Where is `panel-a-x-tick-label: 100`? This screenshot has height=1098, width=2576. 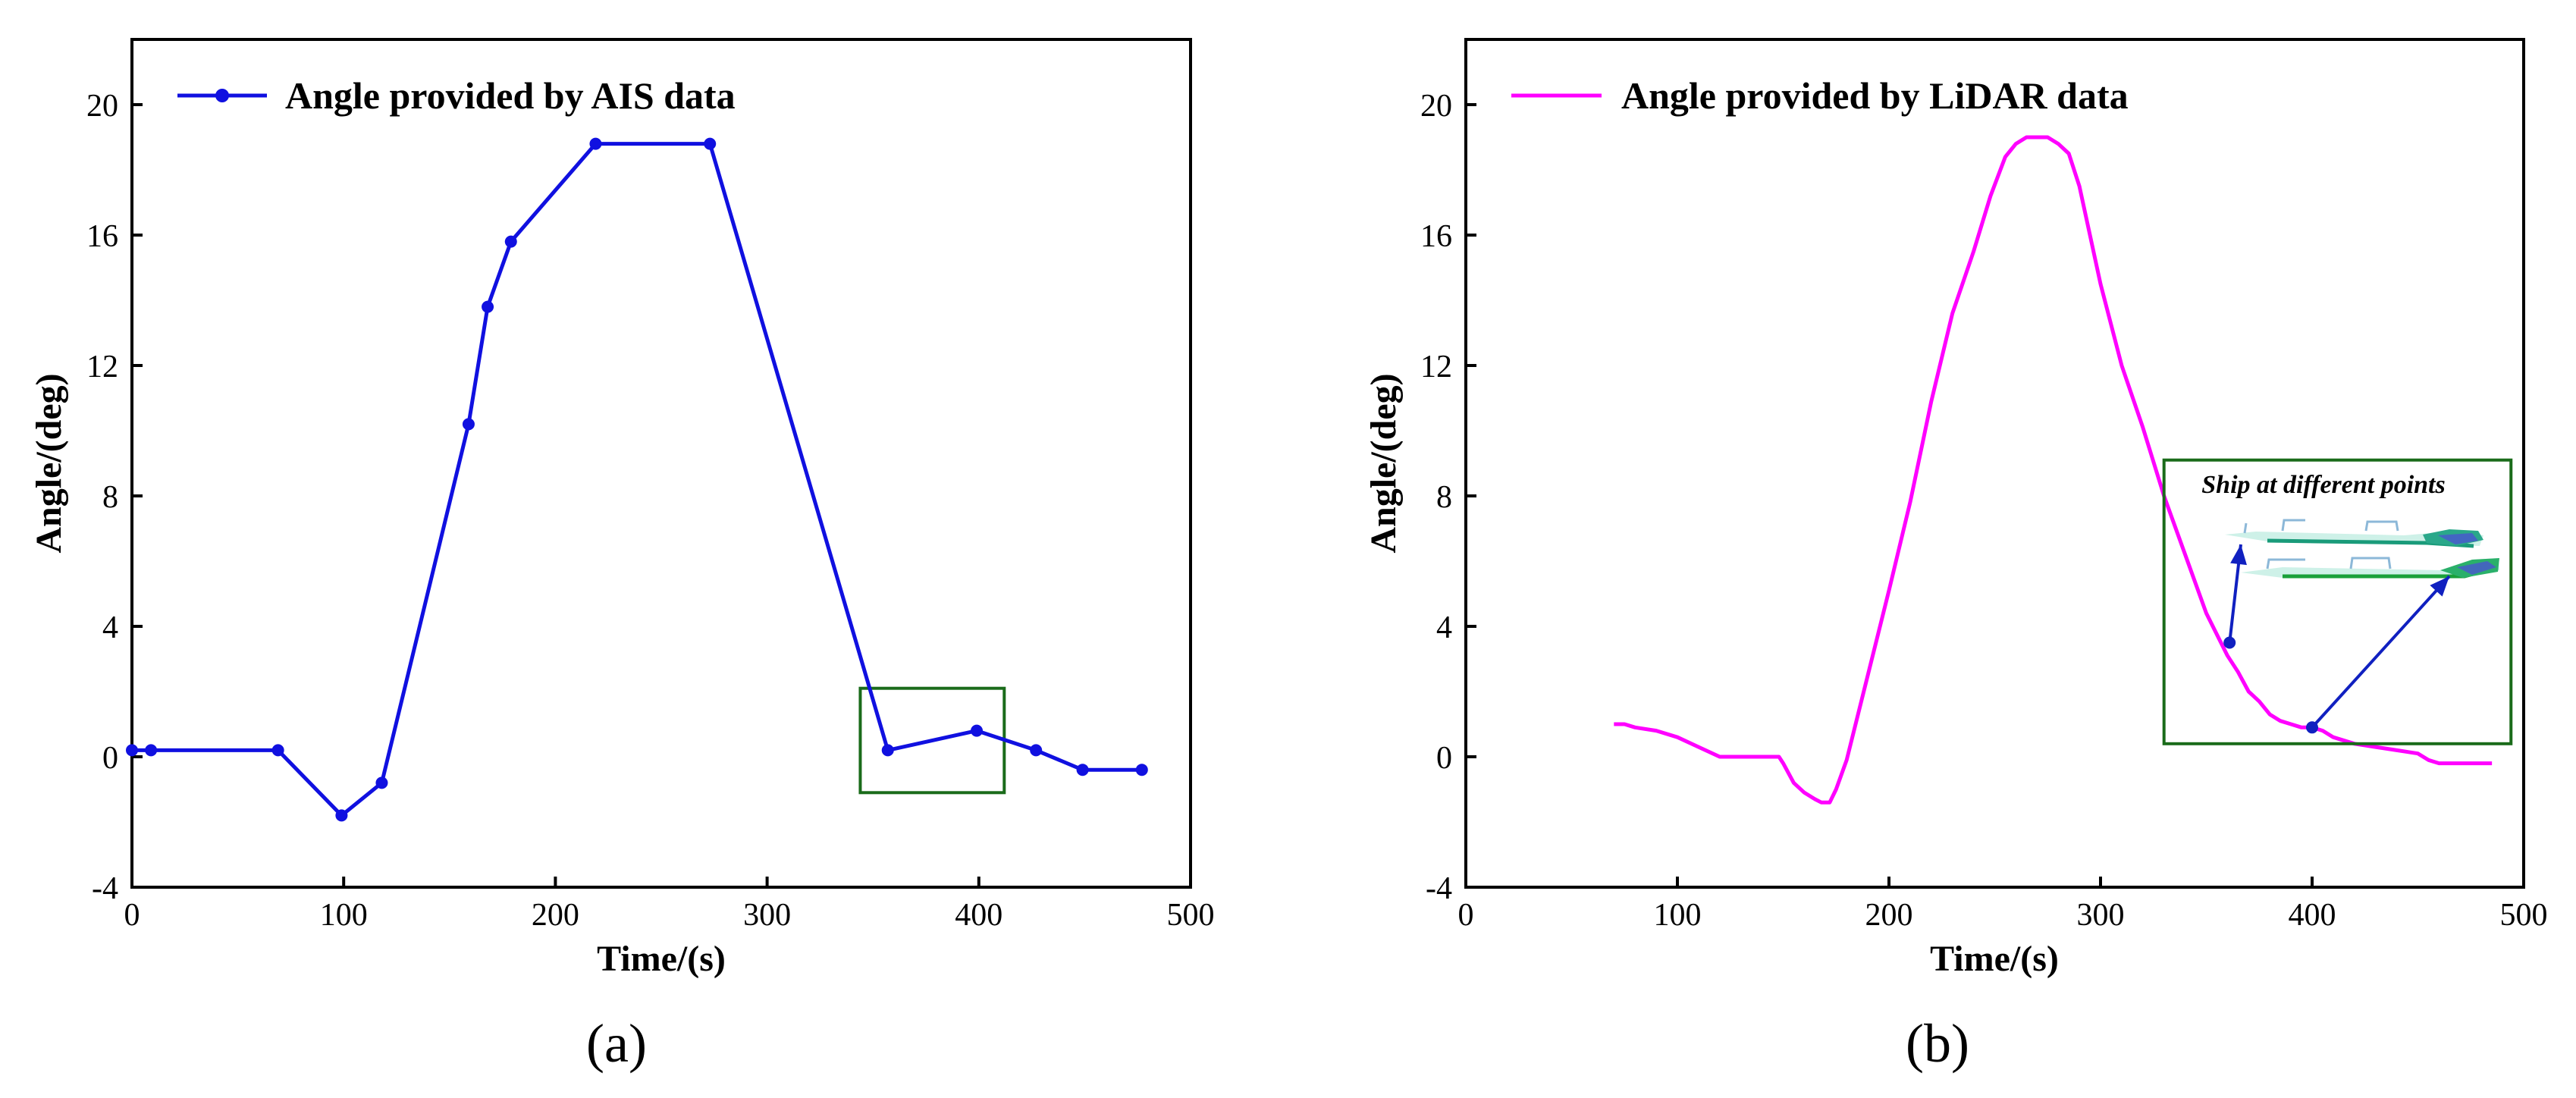
panel-a-x-tick-label: 100 is located at coordinates (344, 916).